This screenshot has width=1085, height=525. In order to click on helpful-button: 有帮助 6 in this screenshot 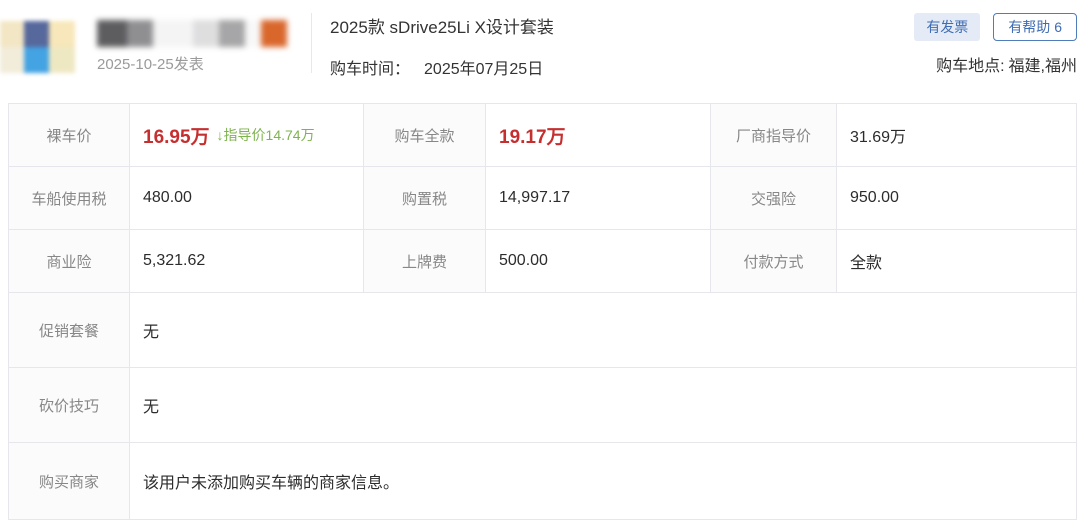, I will do `click(1035, 27)`.